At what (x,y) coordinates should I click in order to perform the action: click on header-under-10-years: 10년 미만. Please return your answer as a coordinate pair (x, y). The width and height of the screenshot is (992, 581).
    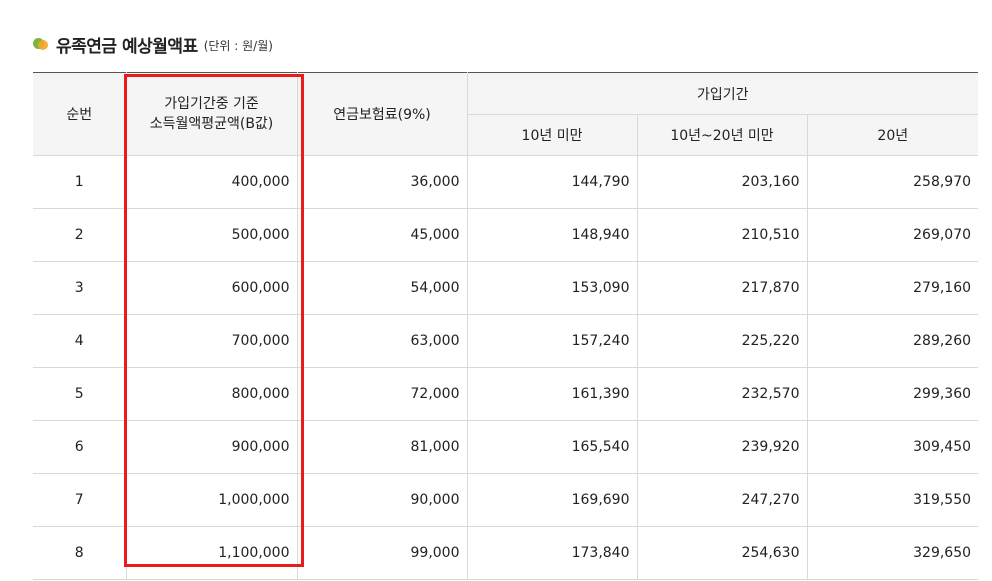
    Looking at the image, I should click on (552, 135).